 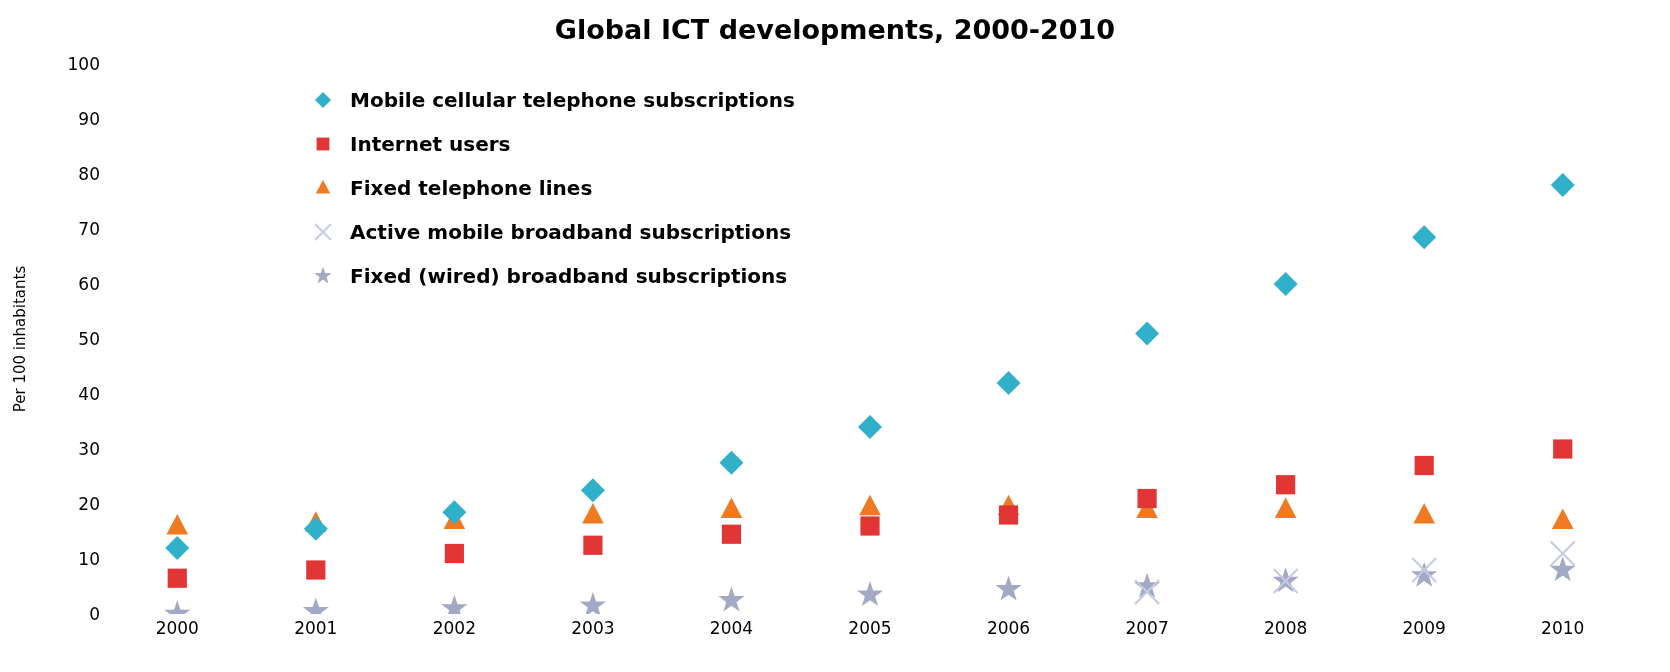 I want to click on chart-title: Global ICT developments, 2000-2010, so click(x=835, y=30).